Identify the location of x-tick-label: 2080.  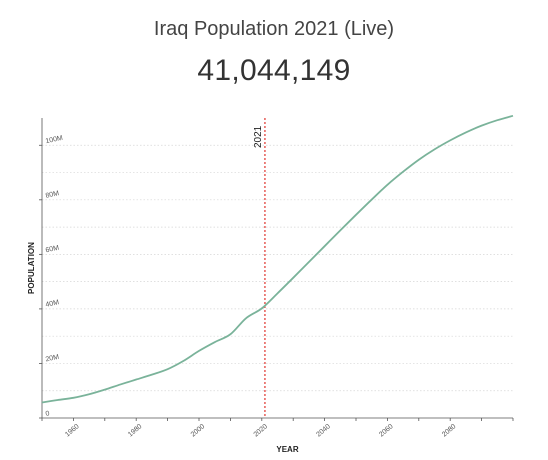
(449, 430).